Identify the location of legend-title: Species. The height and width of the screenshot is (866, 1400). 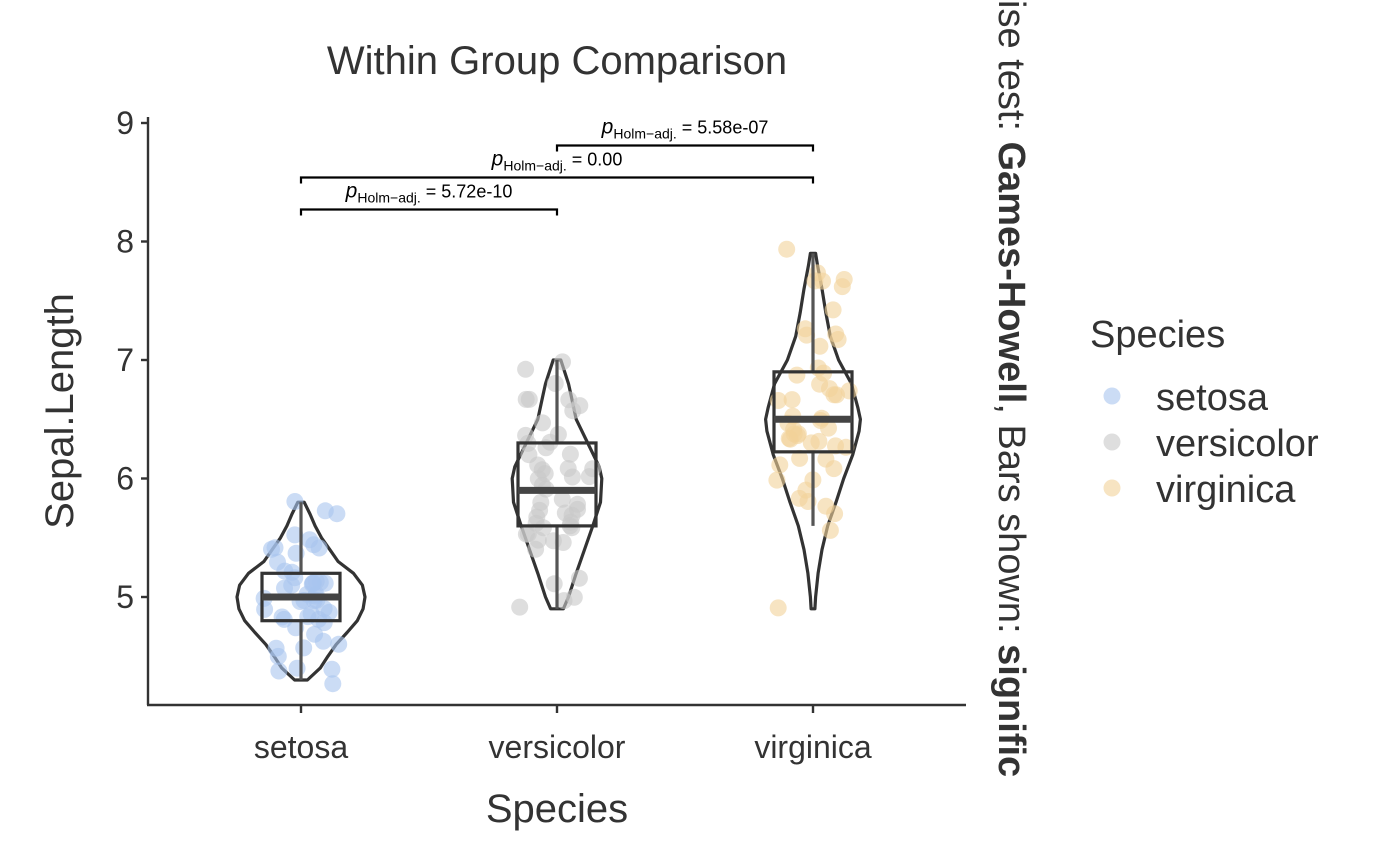
(1157, 335).